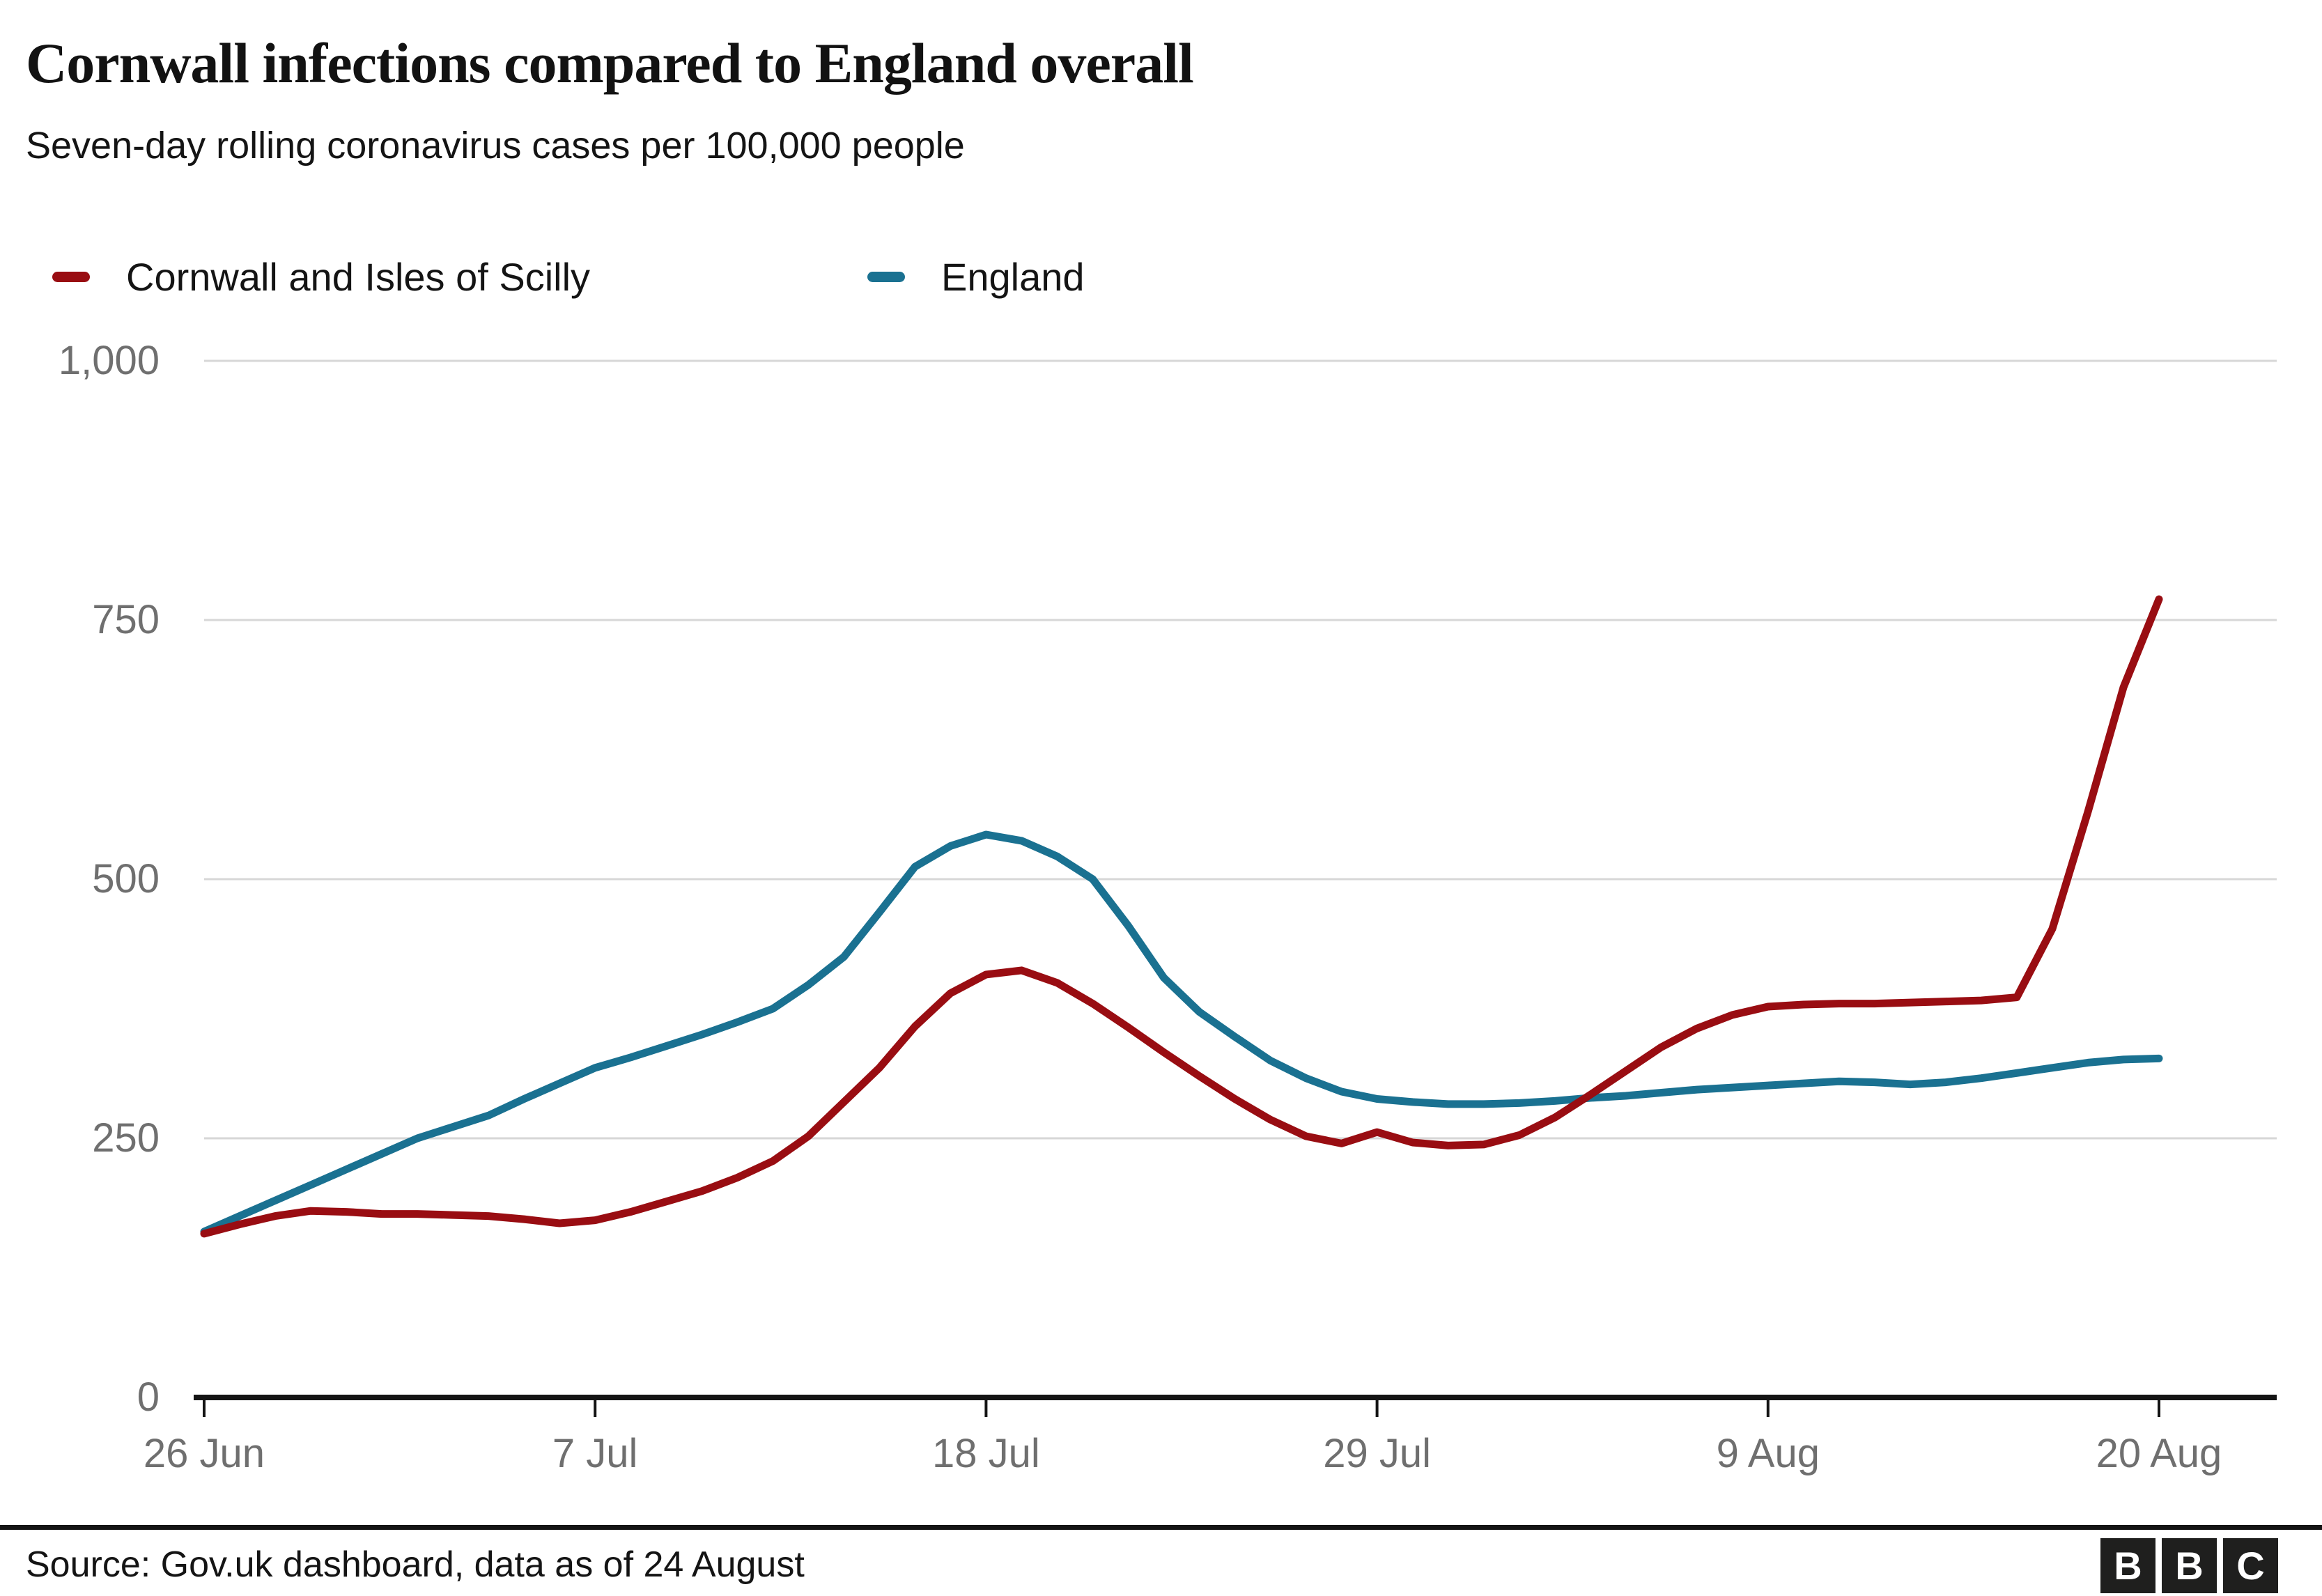  I want to click on x-tick-label: 26 Jun, so click(204, 1454).